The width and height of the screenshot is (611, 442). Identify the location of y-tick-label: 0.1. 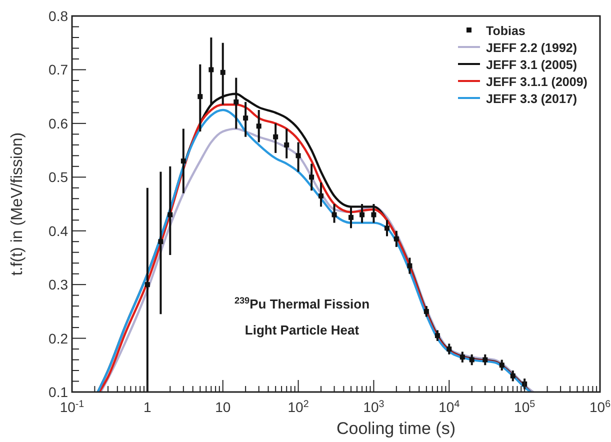
(58, 392).